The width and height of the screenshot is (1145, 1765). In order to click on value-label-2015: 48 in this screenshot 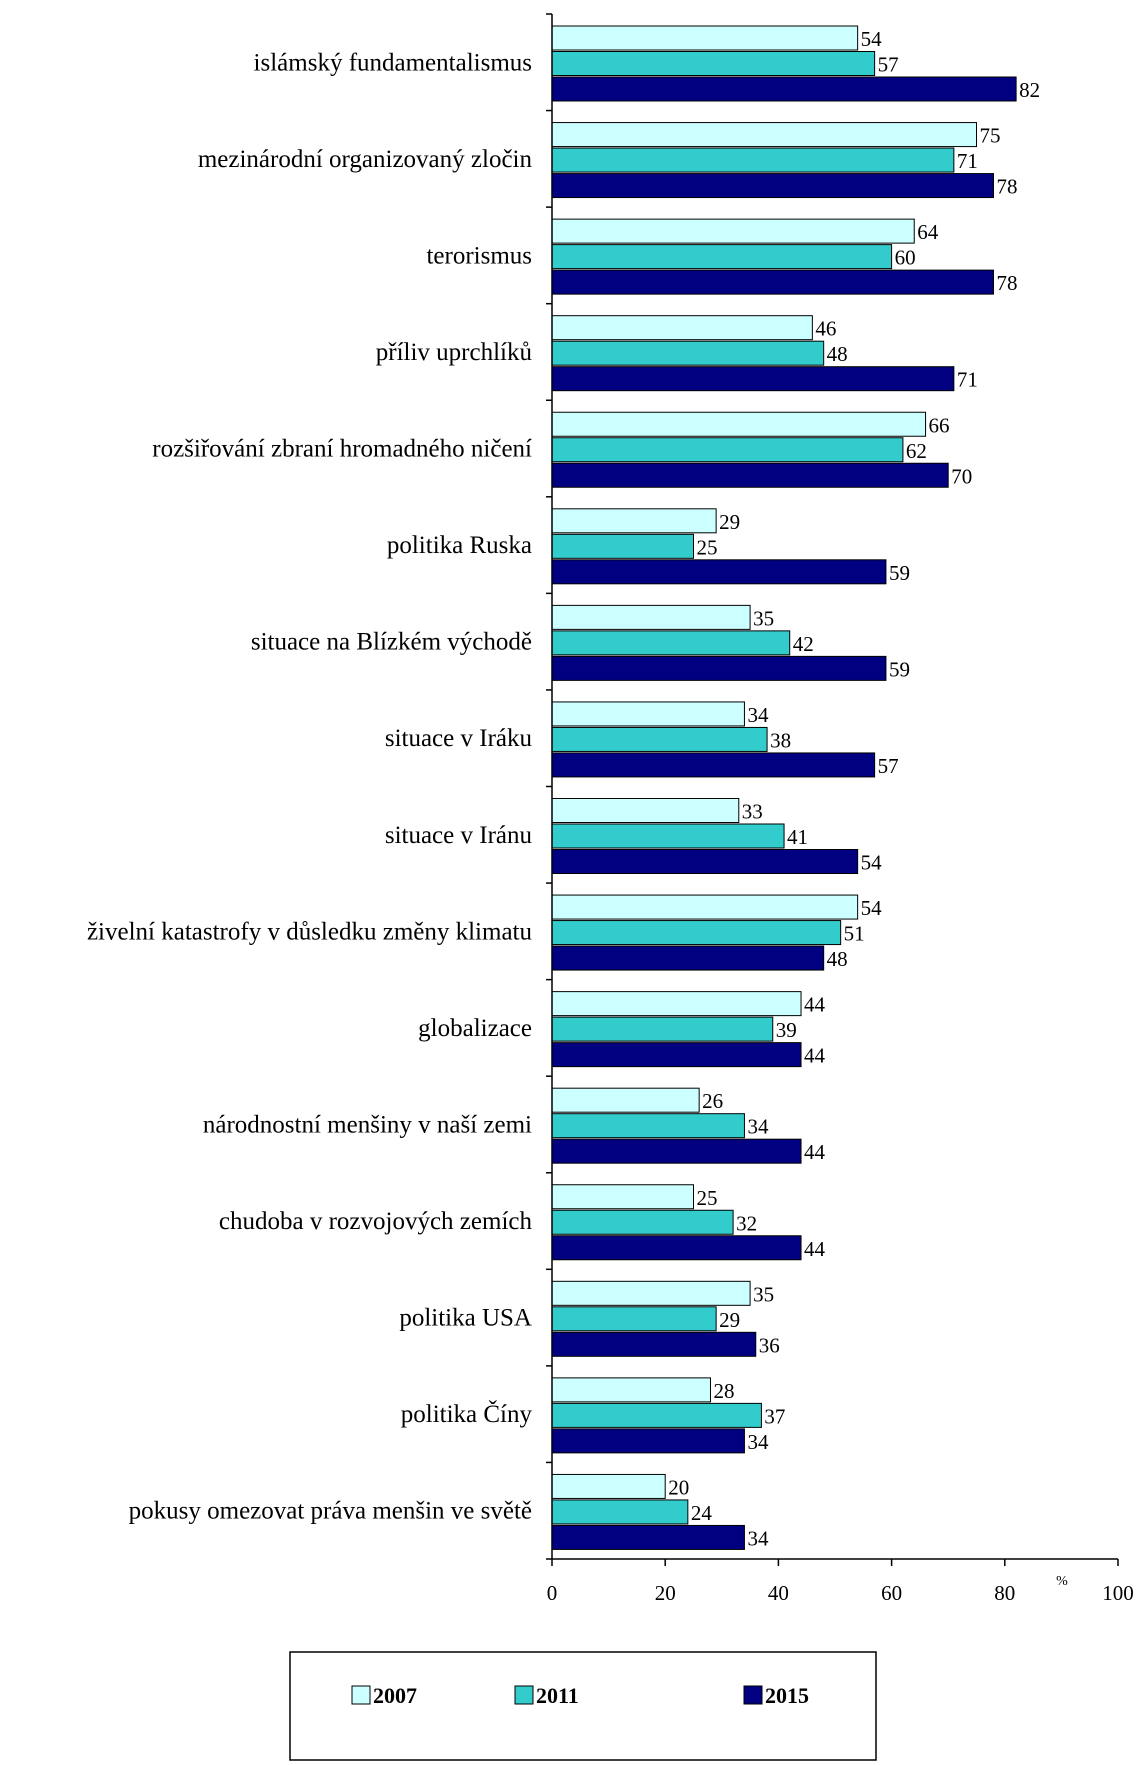, I will do `click(837, 959)`.